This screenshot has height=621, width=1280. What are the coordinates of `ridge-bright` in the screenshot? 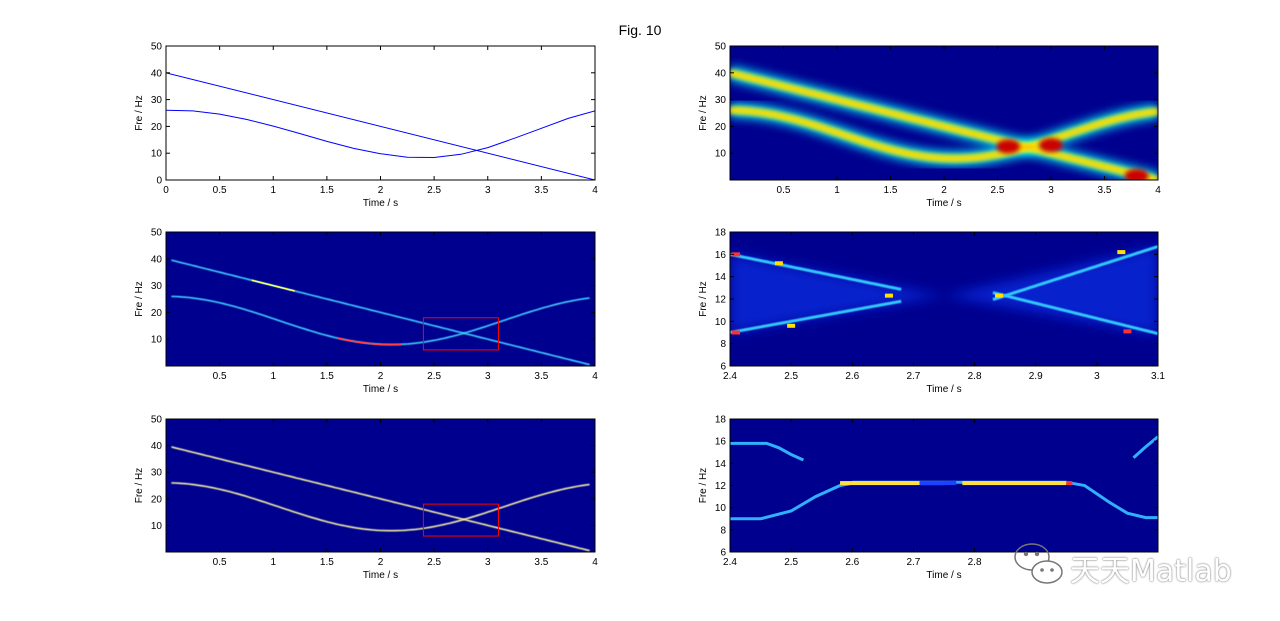 It's located at (1014, 483).